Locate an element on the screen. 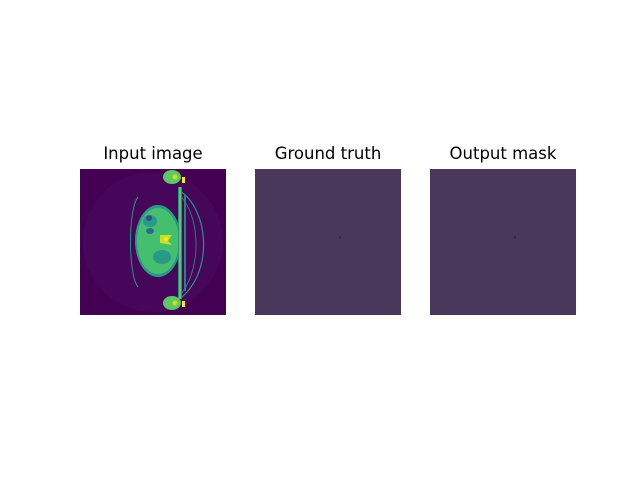 This screenshot has height=480, width=640. output-mask is located at coordinates (503, 242).